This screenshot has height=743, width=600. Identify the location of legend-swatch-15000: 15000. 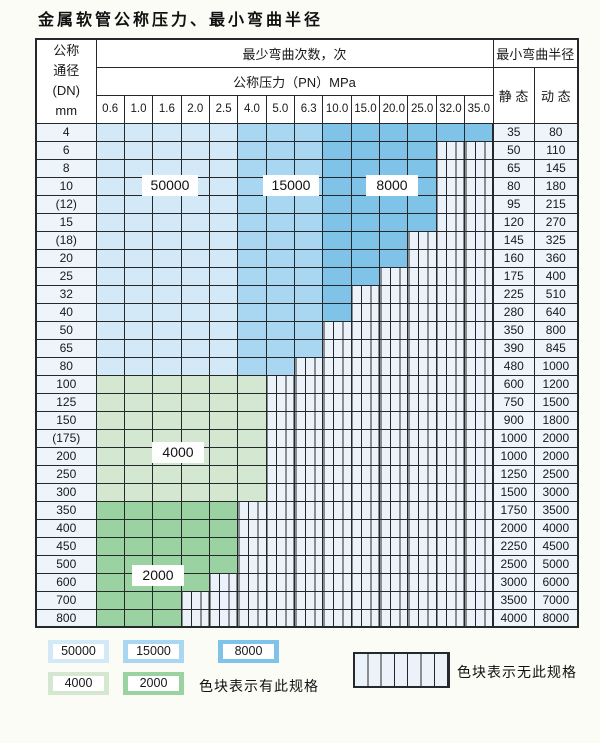
(153, 651).